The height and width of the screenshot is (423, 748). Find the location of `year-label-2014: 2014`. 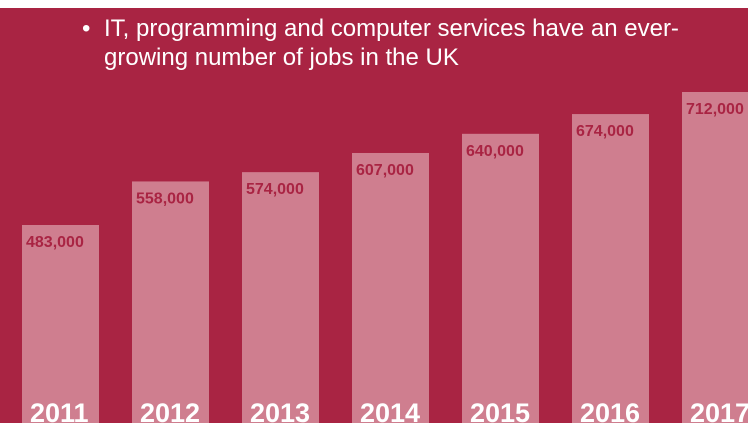

year-label-2014: 2014 is located at coordinates (390, 410).